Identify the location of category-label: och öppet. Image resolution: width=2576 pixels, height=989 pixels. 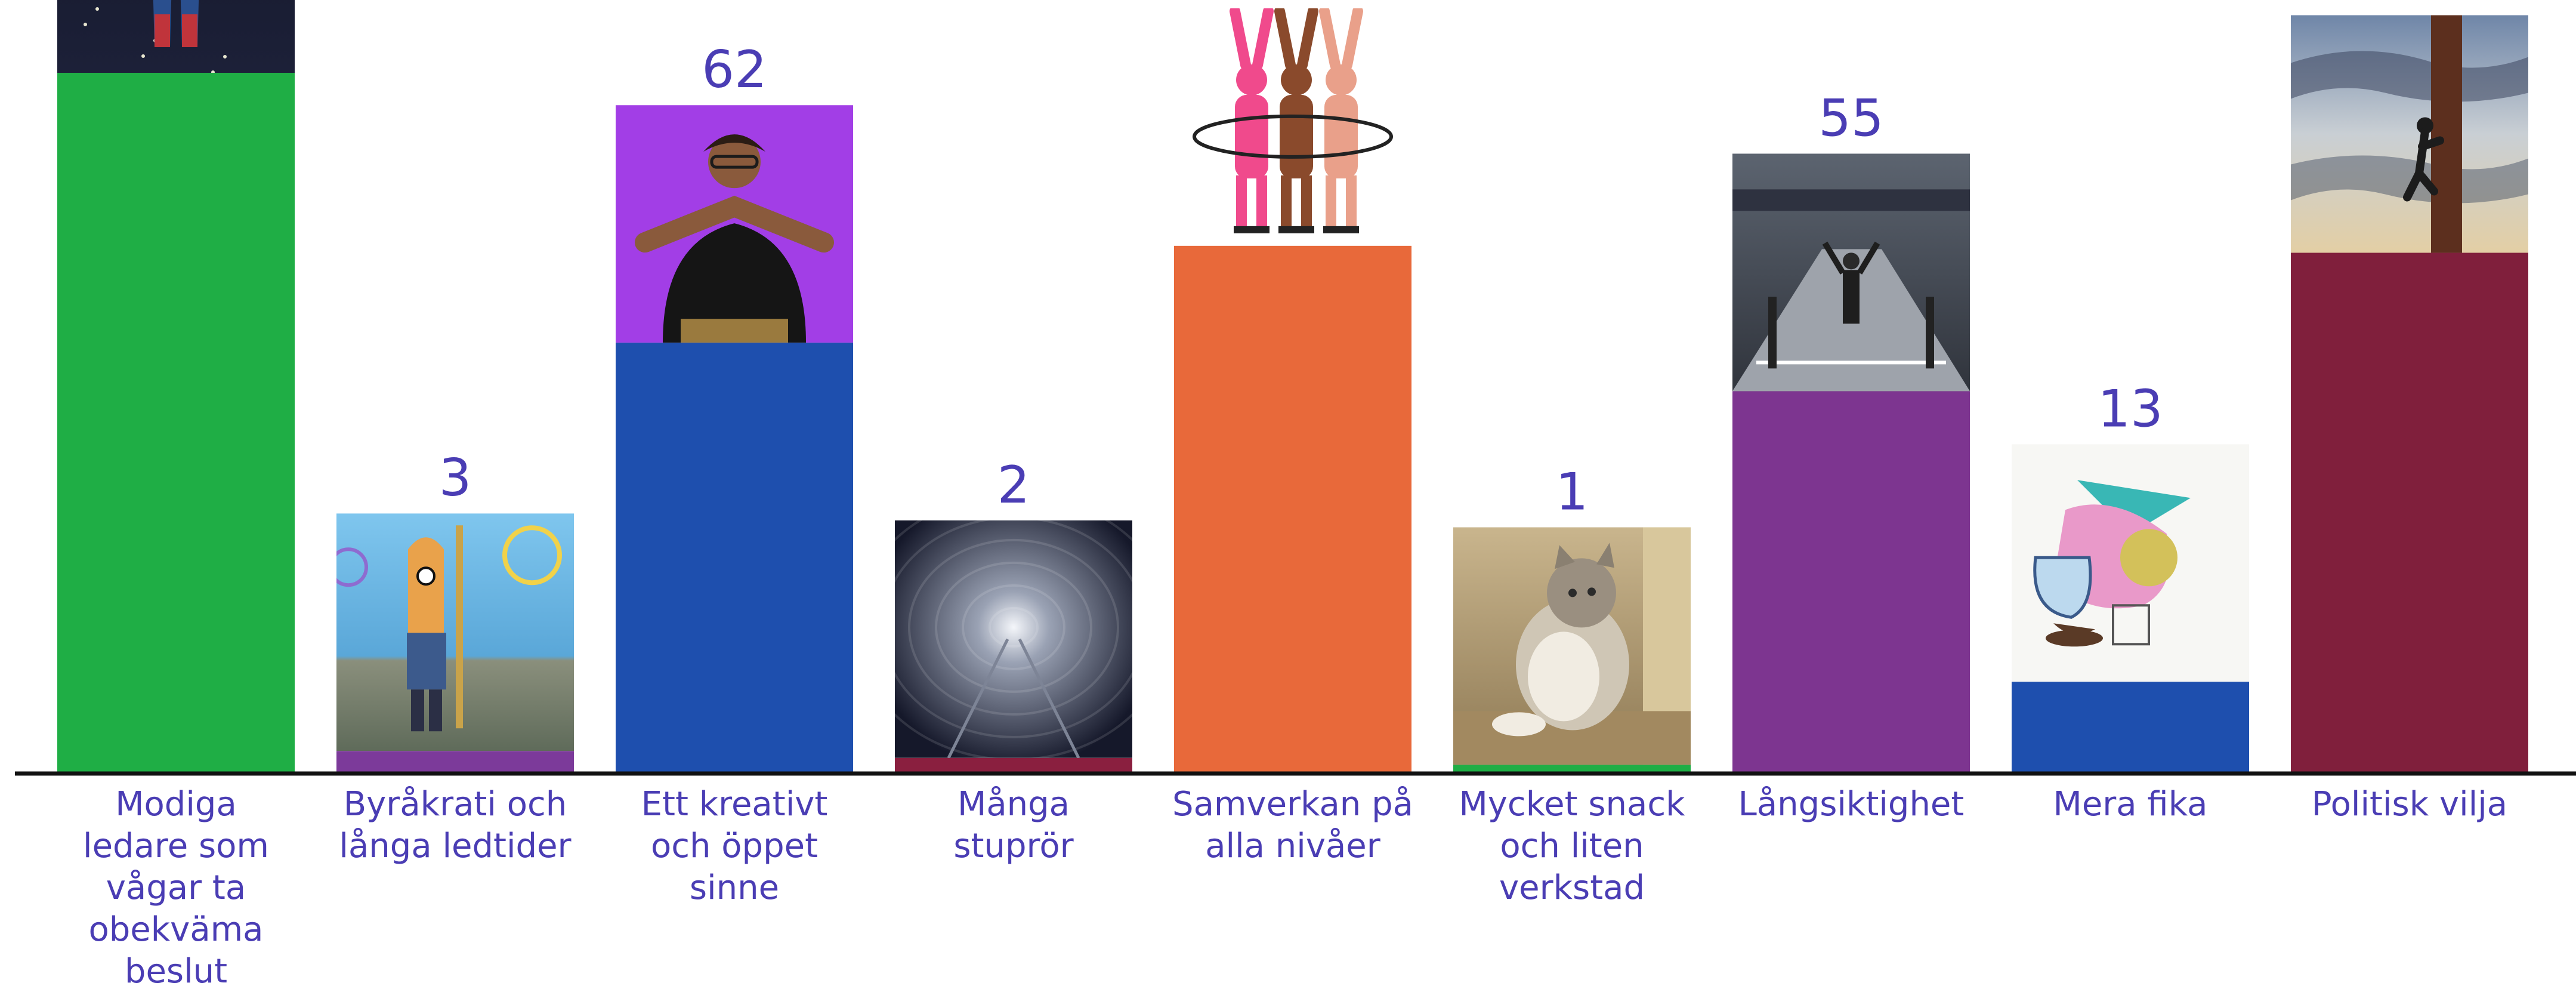
(735, 846).